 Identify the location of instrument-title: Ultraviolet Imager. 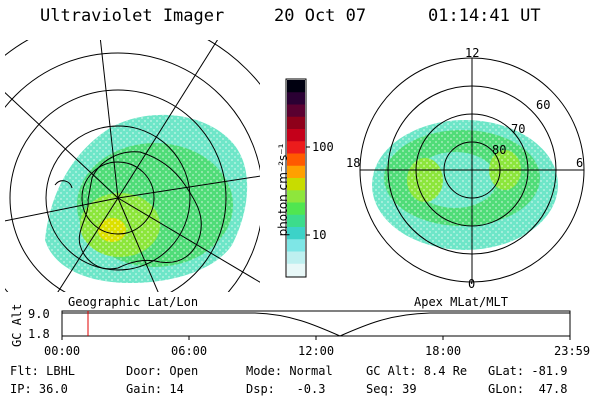
(132, 16).